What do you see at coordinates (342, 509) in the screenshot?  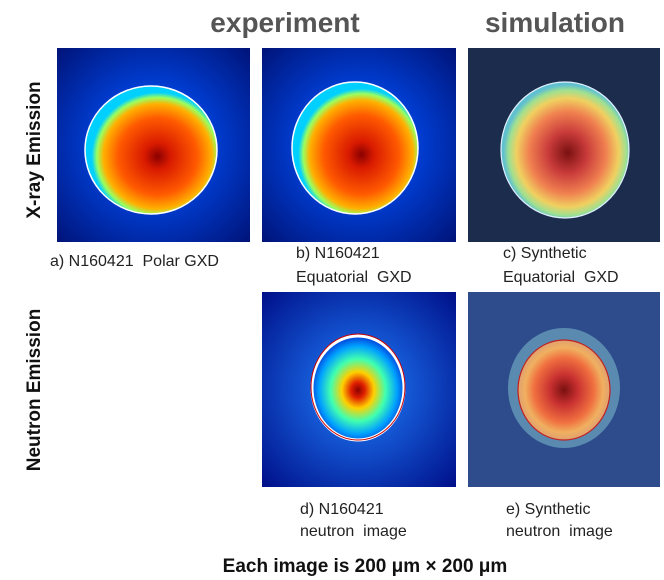 I see `caption: d) N160421` at bounding box center [342, 509].